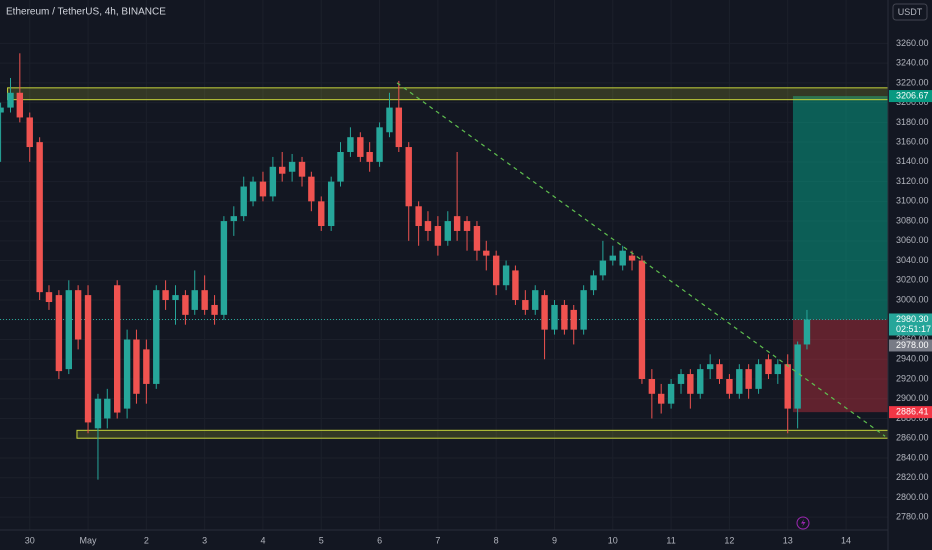  I want to click on y-tick-label: 3180.00, so click(912, 122).